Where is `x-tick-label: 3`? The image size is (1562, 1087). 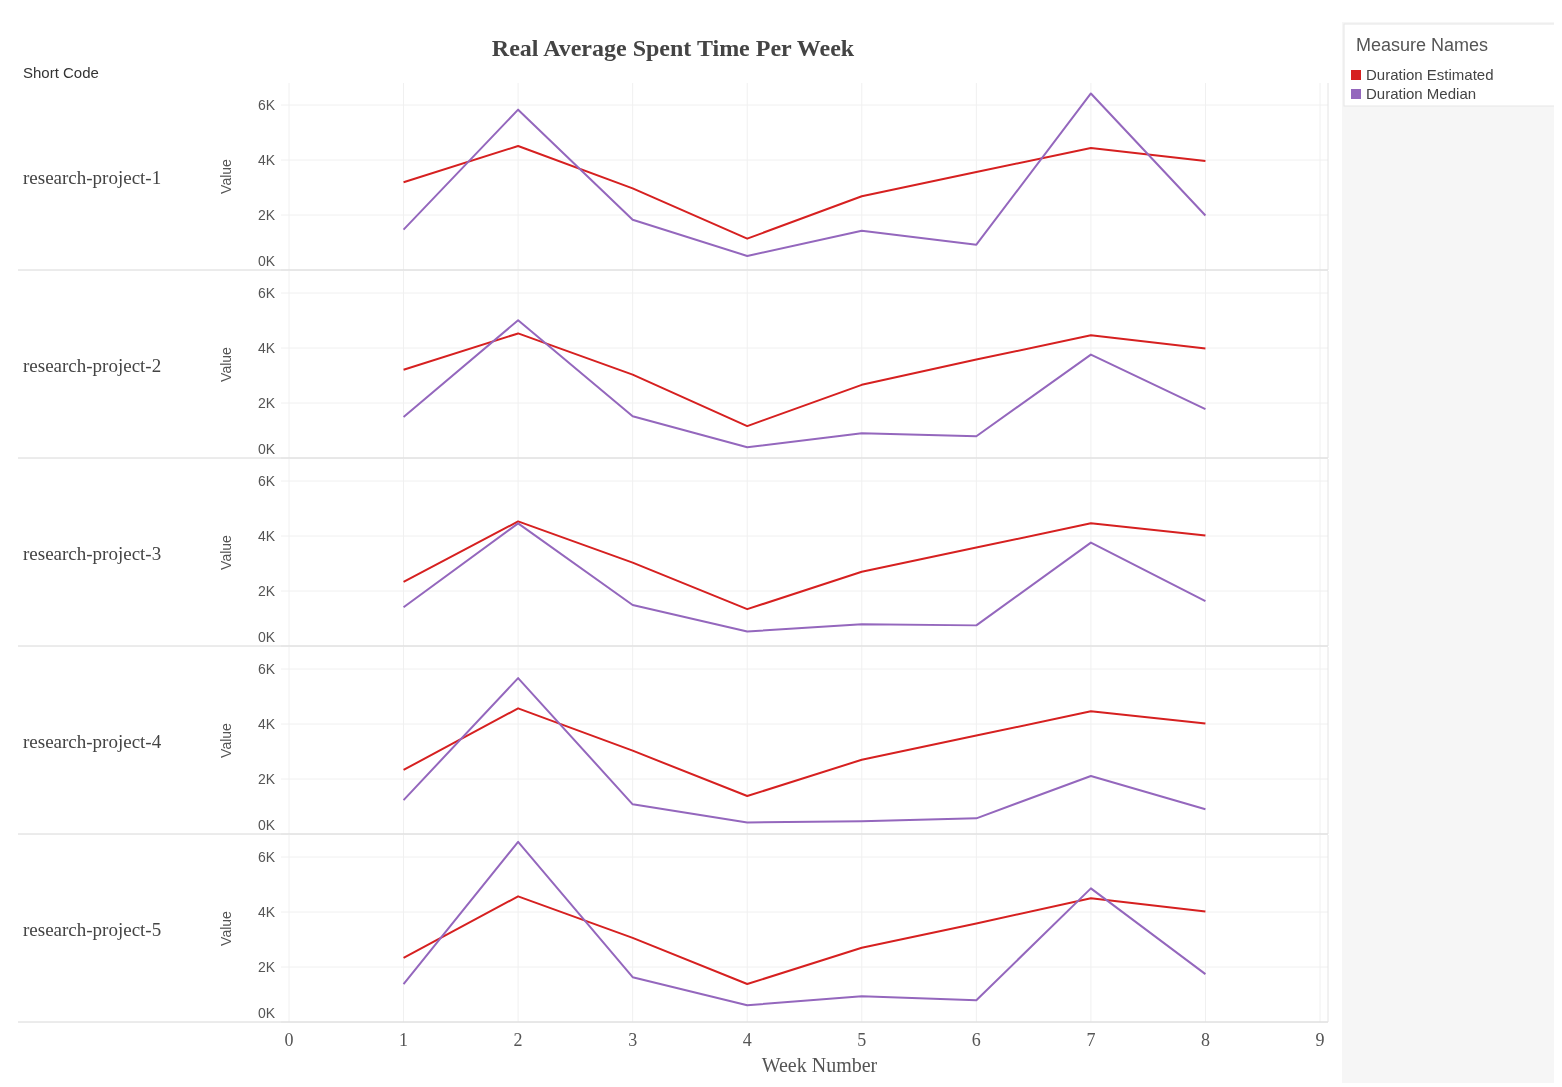
x-tick-label: 3 is located at coordinates (633, 1040).